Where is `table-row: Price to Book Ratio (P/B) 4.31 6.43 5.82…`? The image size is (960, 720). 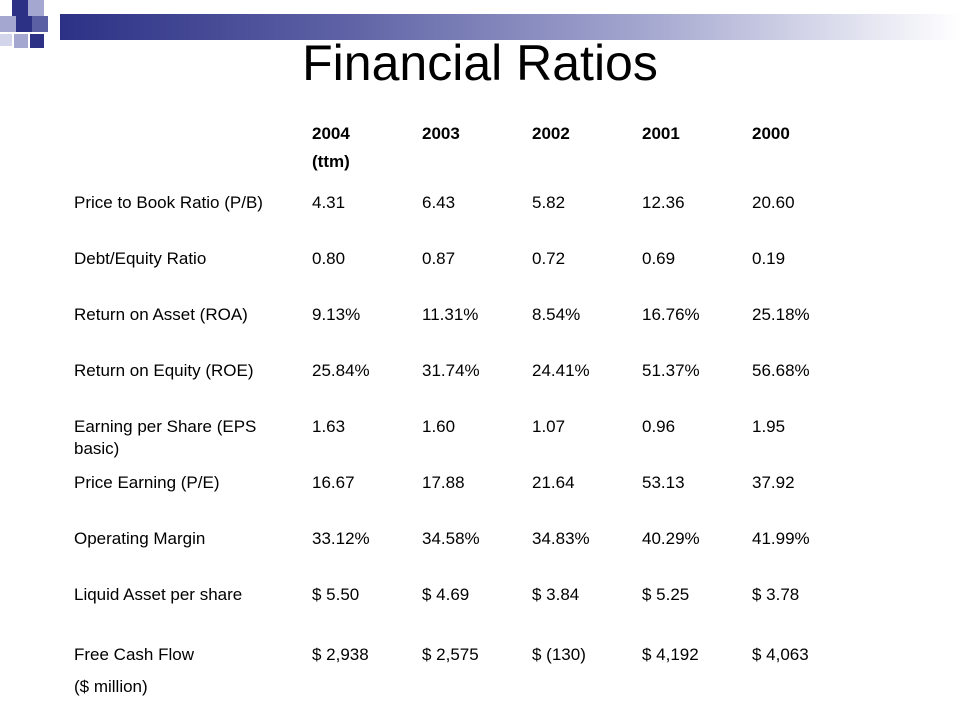 table-row: Price to Book Ratio (P/B) 4.31 6.43 5.82… is located at coordinates (462, 214).